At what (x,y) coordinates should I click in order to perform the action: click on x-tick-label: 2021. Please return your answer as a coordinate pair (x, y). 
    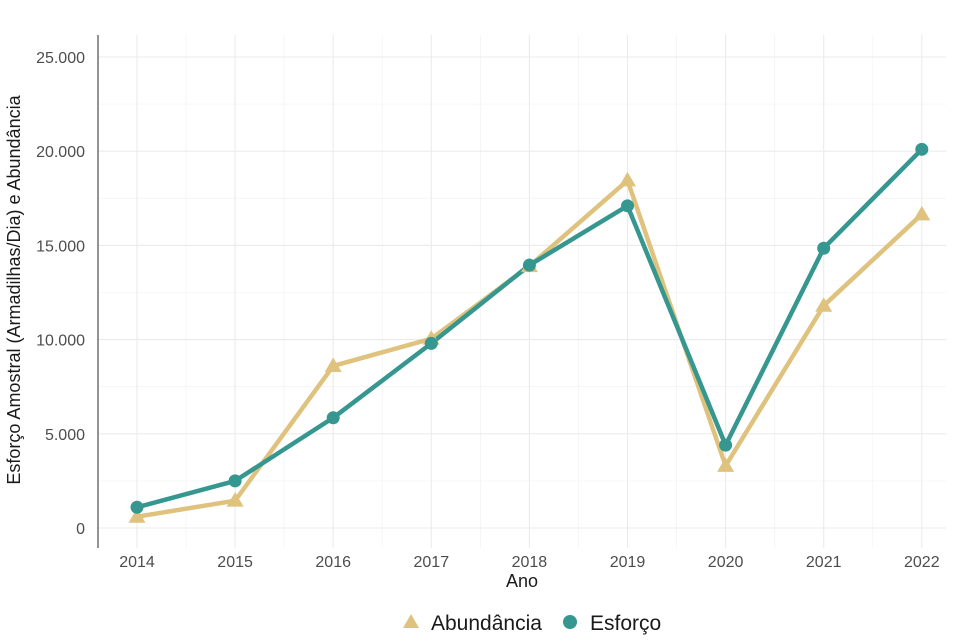
    Looking at the image, I should click on (824, 562).